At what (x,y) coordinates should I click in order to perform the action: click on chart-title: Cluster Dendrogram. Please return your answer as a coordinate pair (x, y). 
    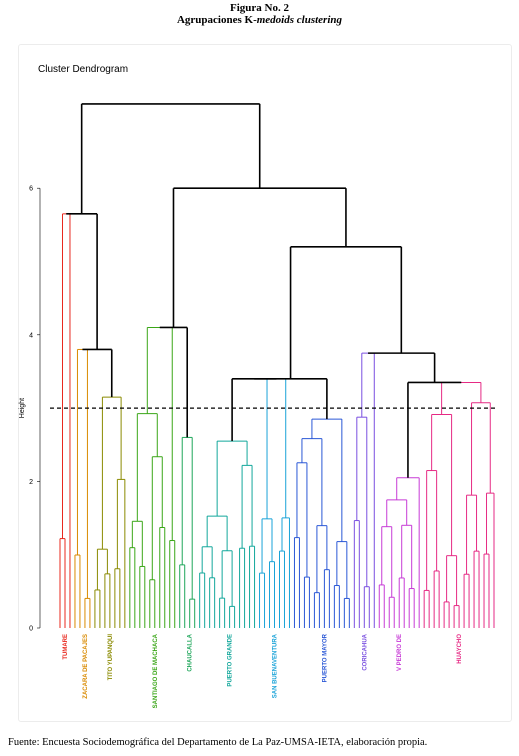
    Looking at the image, I should click on (83, 69).